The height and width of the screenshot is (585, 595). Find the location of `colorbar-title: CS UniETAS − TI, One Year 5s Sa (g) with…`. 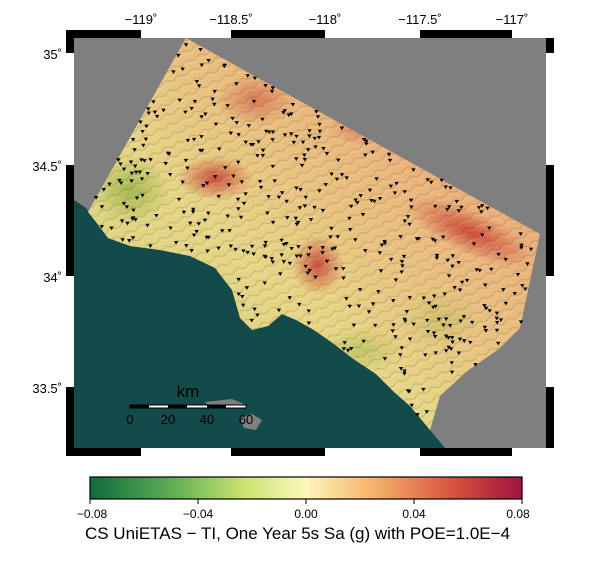

colorbar-title: CS UniETAS − TI, One Year 5s Sa (g) with… is located at coordinates (297, 533).